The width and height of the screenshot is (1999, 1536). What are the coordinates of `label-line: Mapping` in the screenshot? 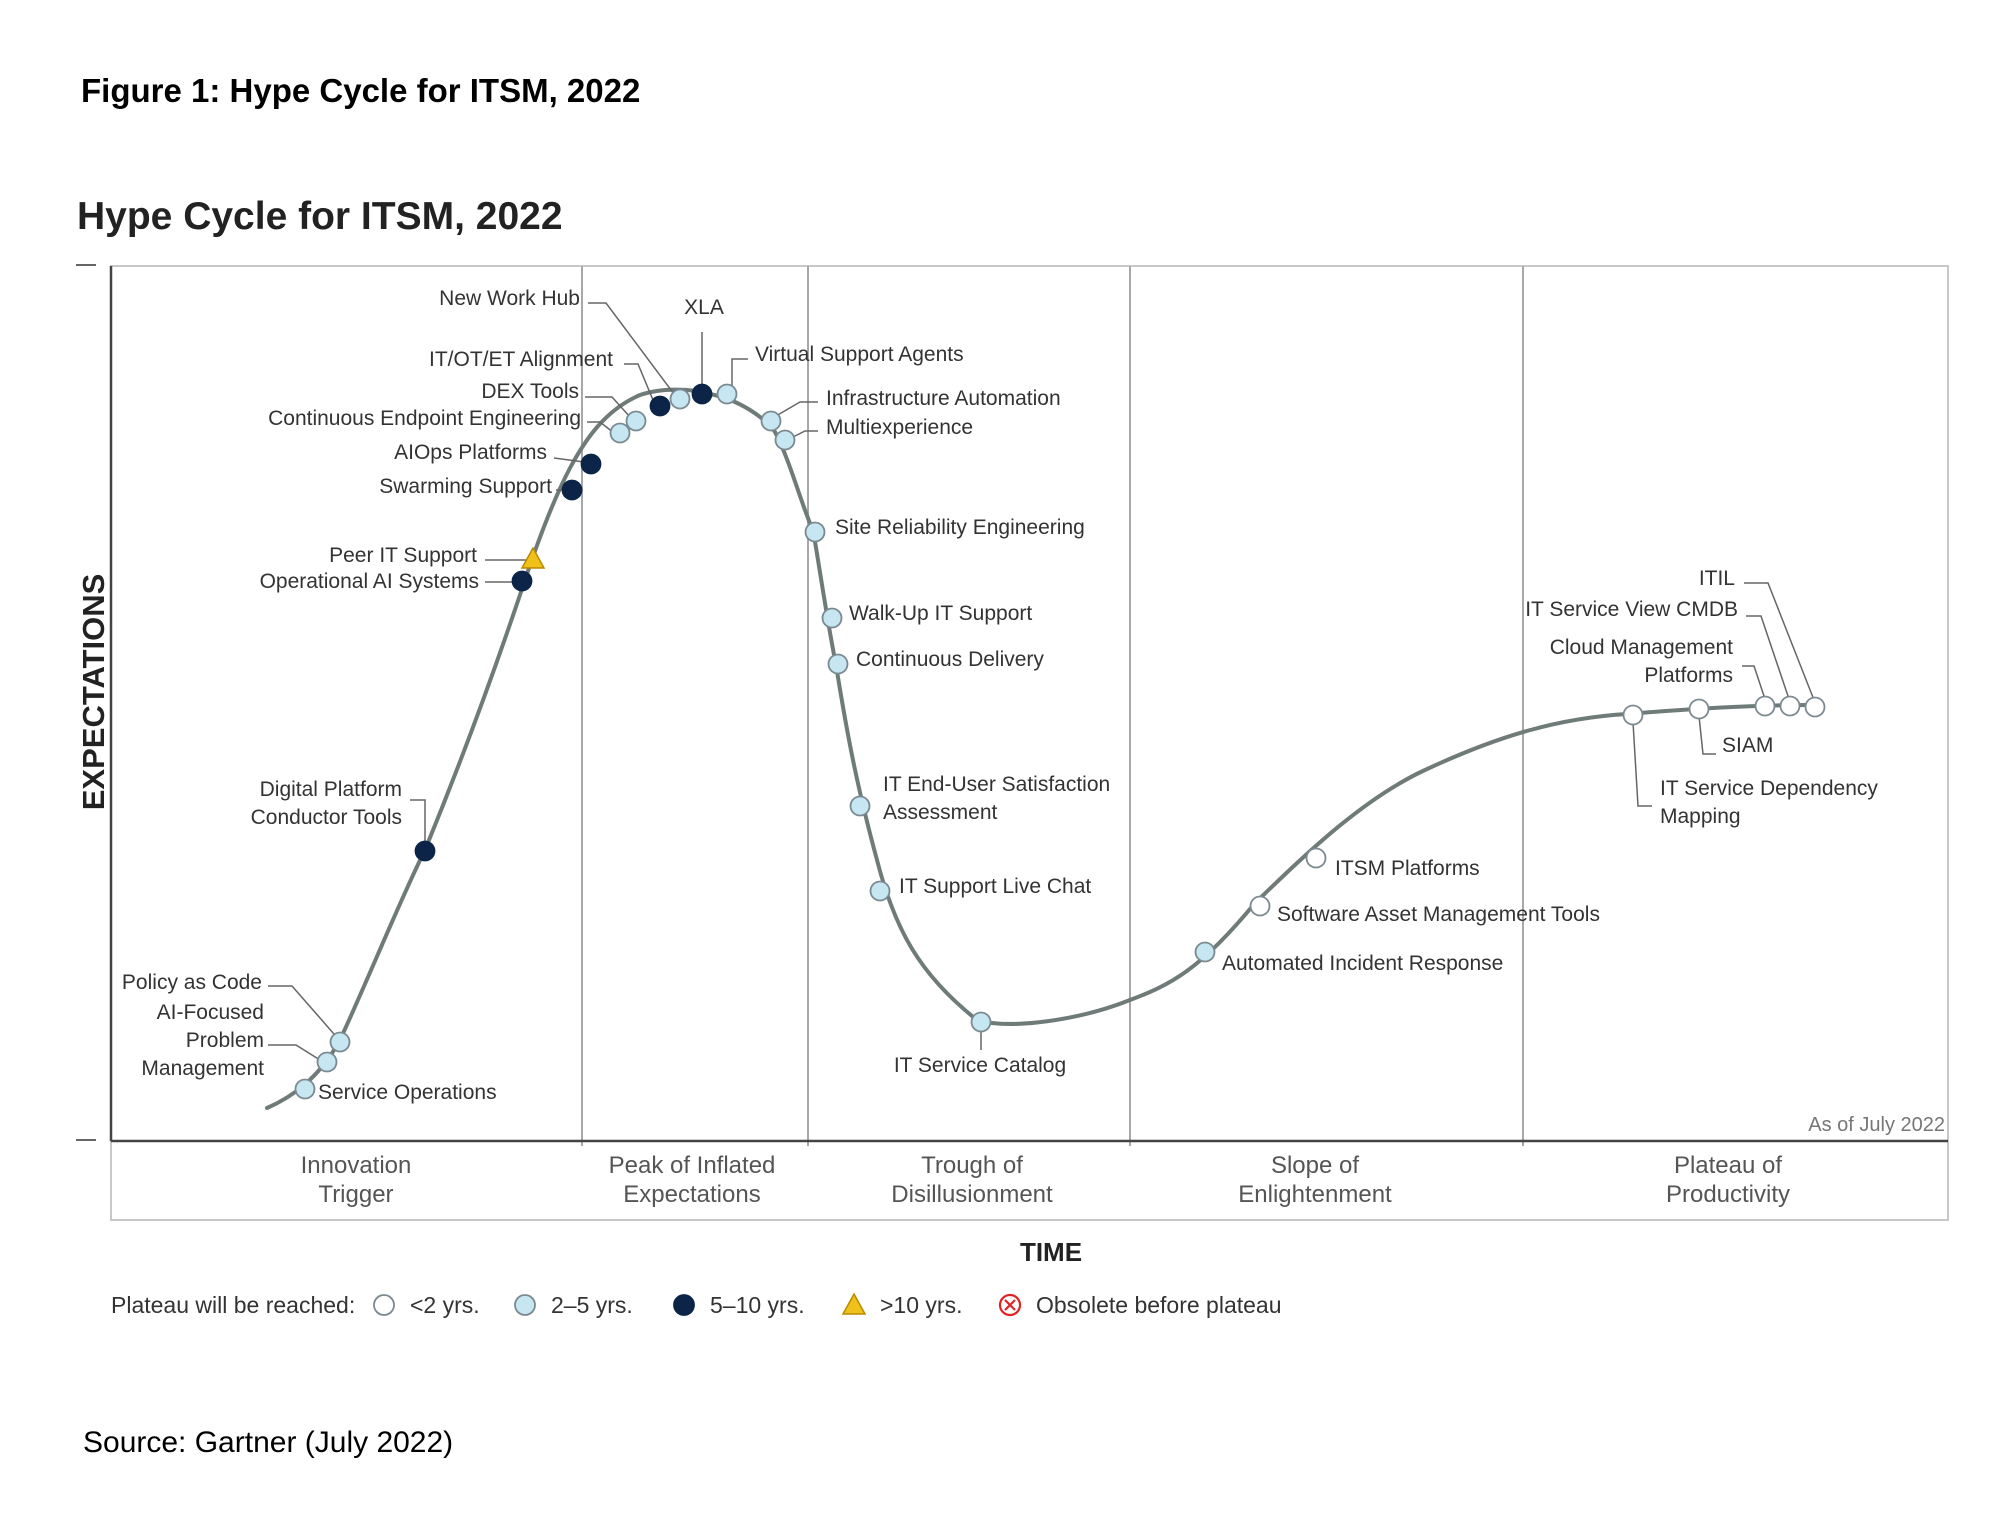 It's located at (1700, 816).